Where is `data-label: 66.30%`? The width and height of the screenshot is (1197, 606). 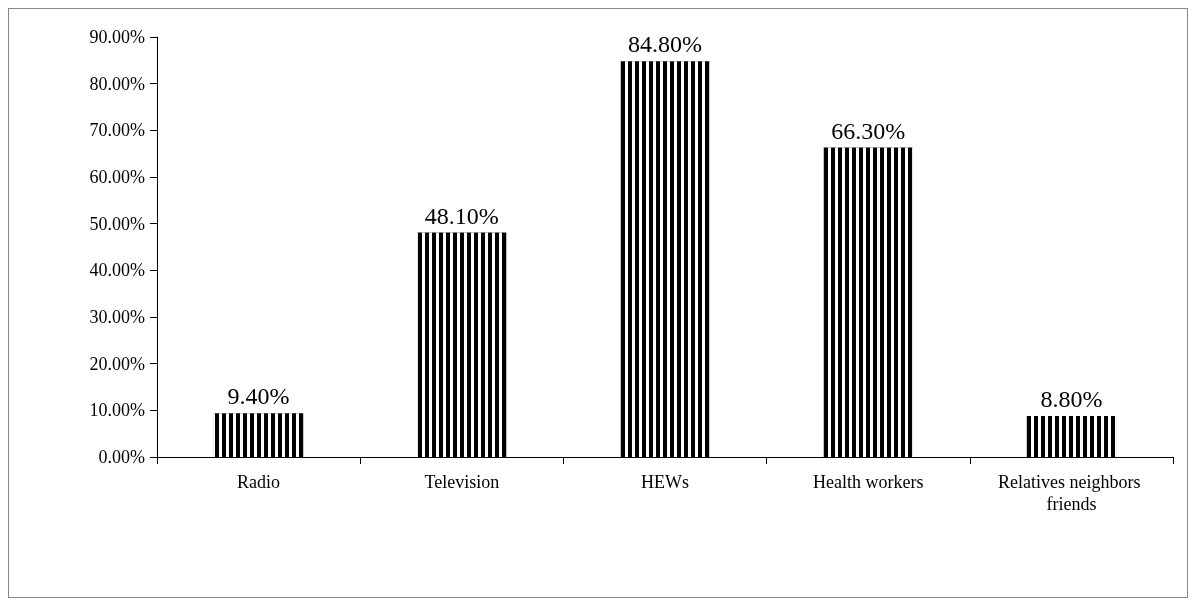 data-label: 66.30% is located at coordinates (868, 130).